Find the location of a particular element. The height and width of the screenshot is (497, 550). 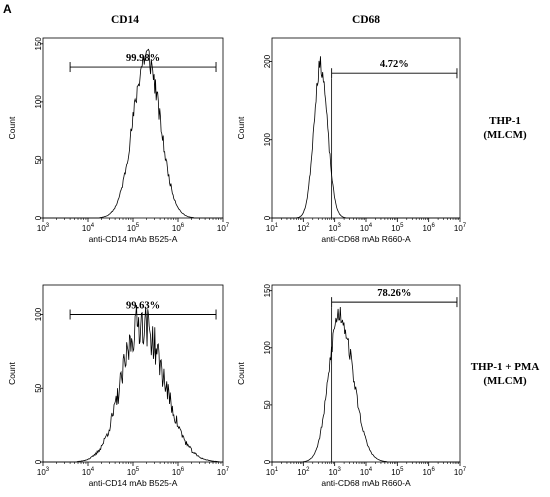

row-label-1-line2: (MLCM) is located at coordinates (505, 135).